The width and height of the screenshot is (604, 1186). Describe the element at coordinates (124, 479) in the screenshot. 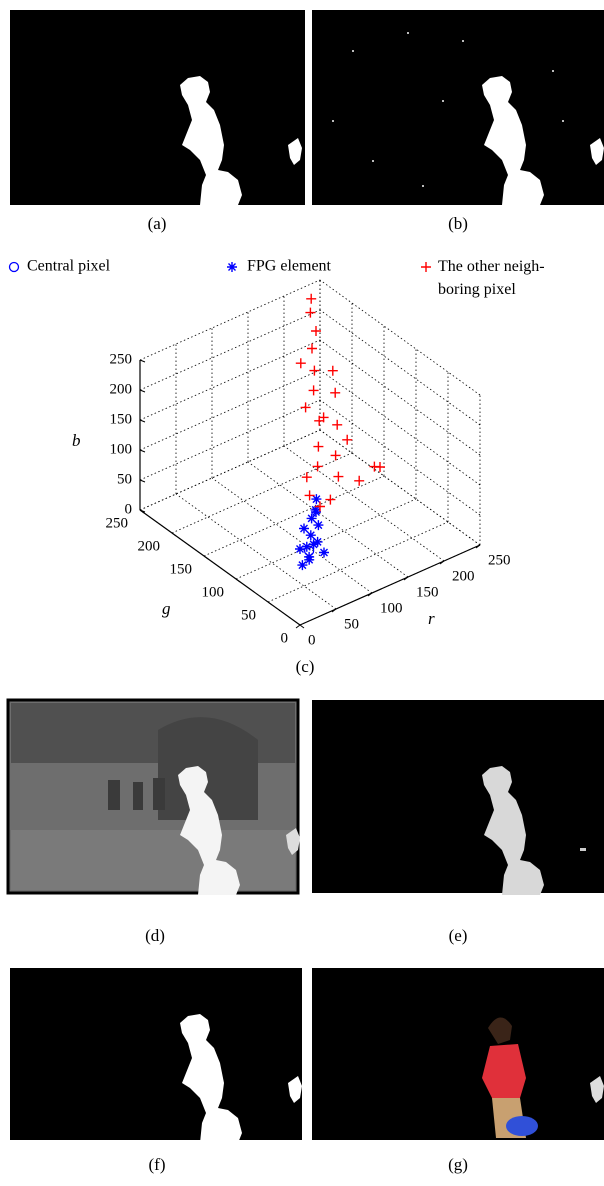

I see `b-tick-label: 50` at that location.